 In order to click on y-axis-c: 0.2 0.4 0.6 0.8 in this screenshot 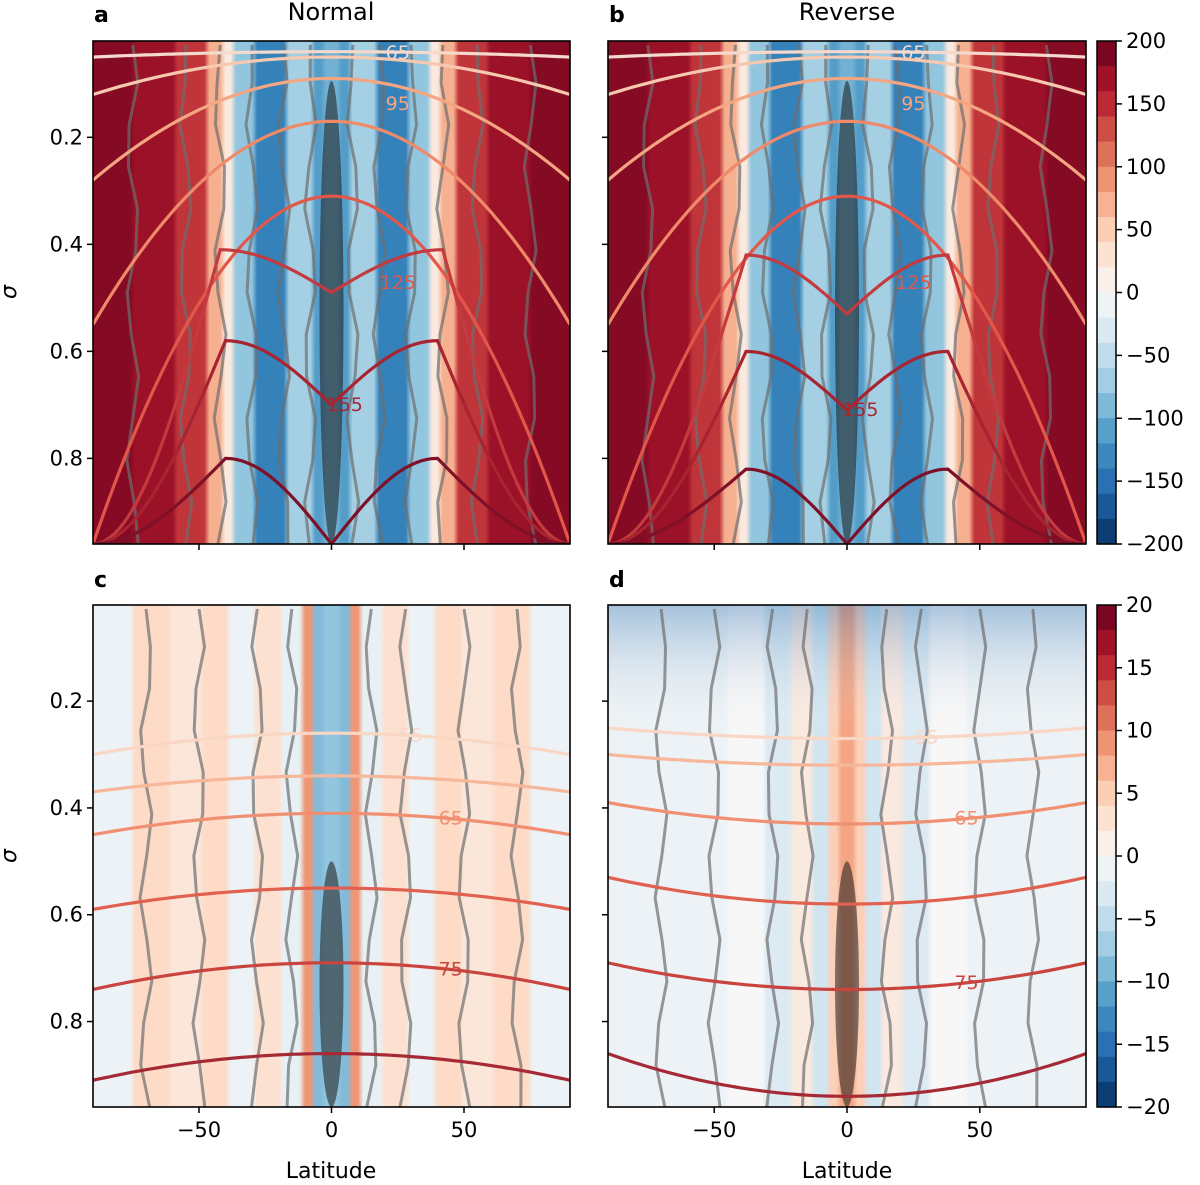, I will do `click(71, 861)`.